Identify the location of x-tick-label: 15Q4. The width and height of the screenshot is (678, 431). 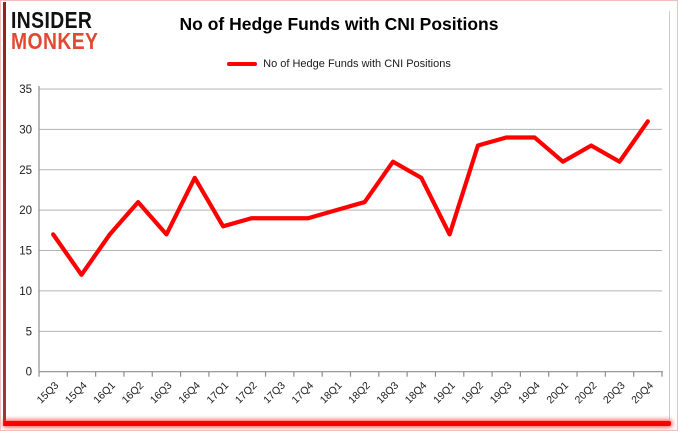
(76, 393).